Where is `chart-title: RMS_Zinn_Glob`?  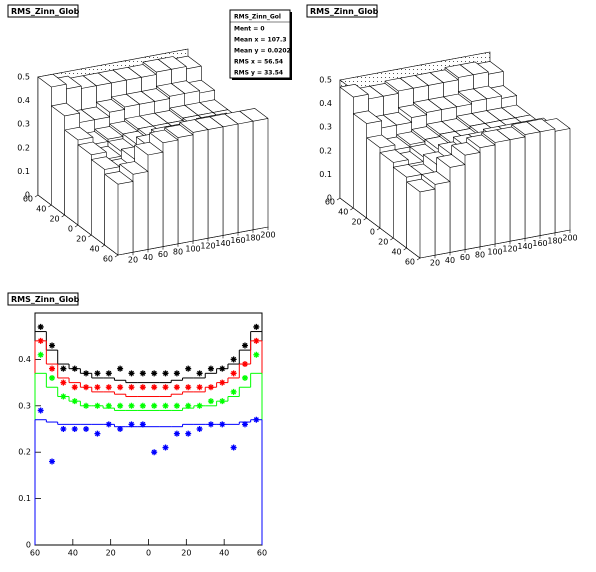
chart-title: RMS_Zinn_Glob is located at coordinates (45, 11).